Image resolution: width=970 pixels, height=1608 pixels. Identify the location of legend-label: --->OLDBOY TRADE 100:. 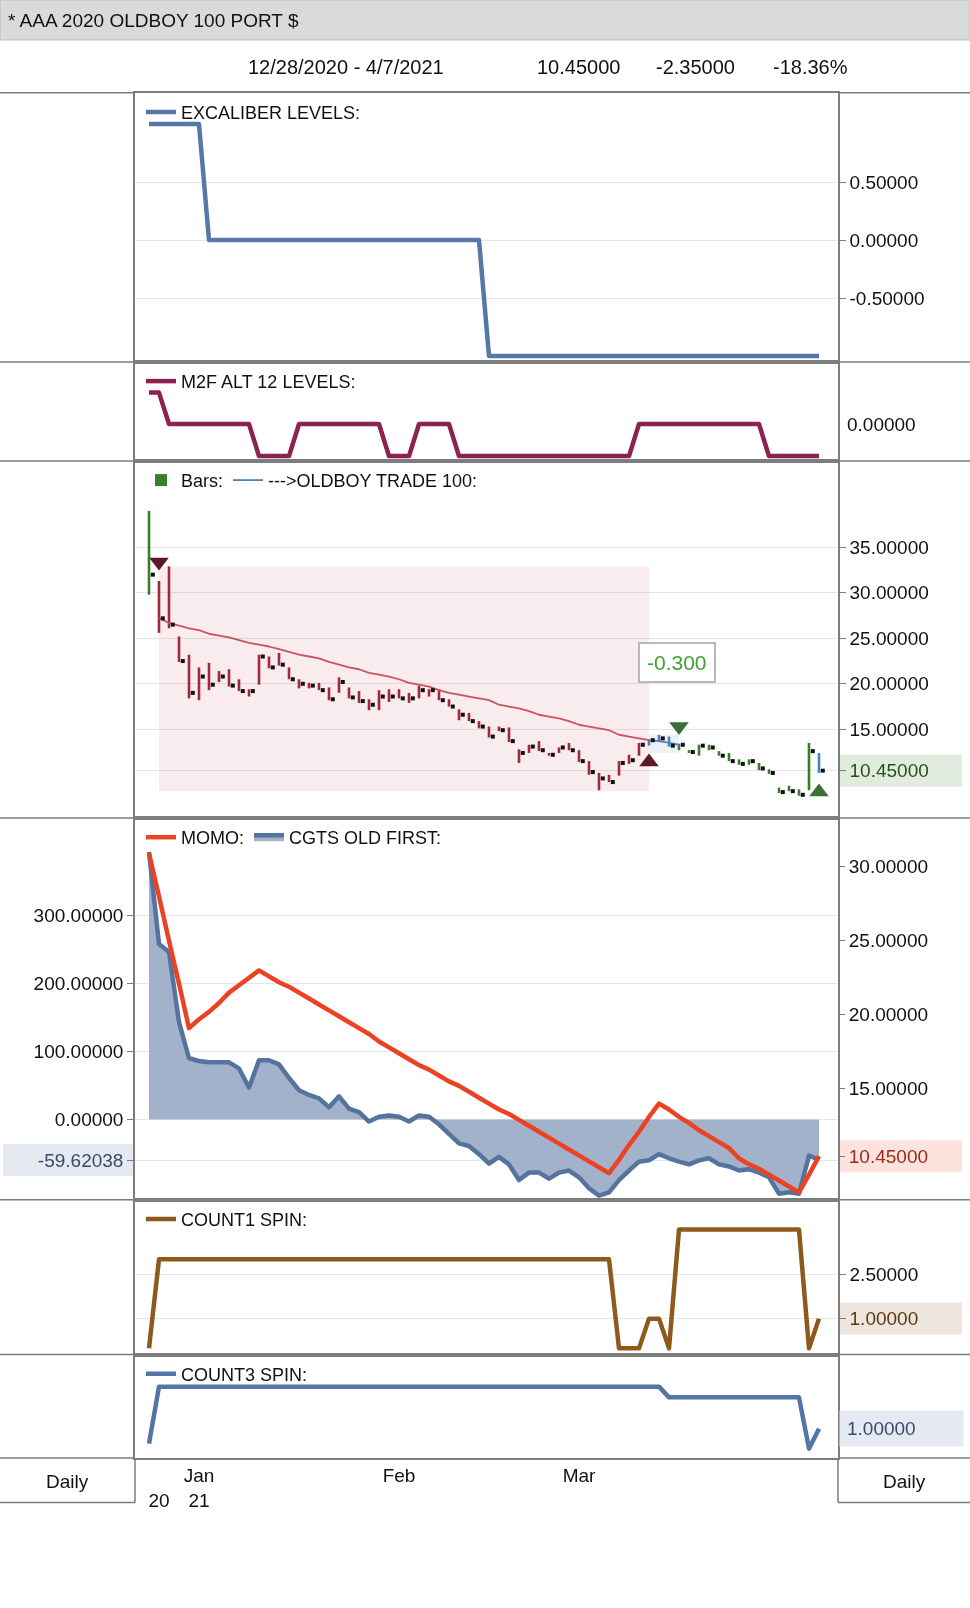
(372, 481).